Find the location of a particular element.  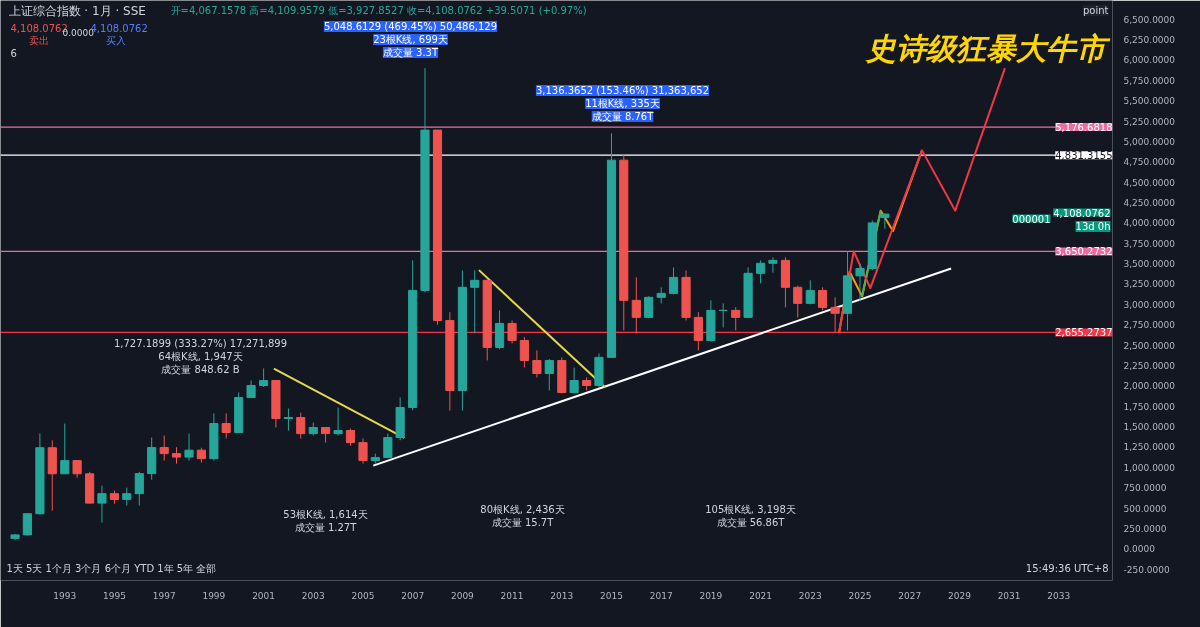

ref-line-label: 2,655.2737 is located at coordinates (1084, 333).